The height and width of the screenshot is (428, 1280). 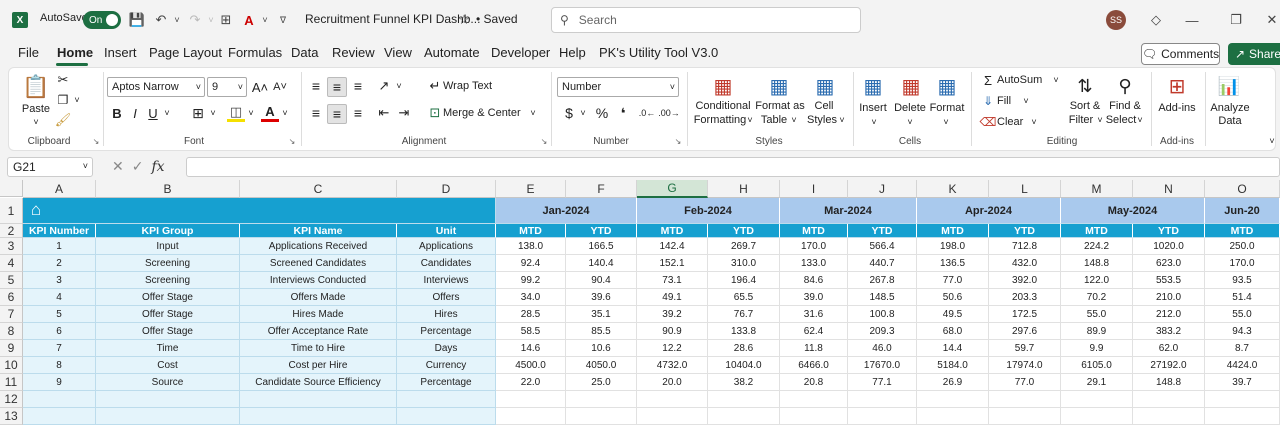 I want to click on value-cell: 623.0, so click(x=1169, y=263).